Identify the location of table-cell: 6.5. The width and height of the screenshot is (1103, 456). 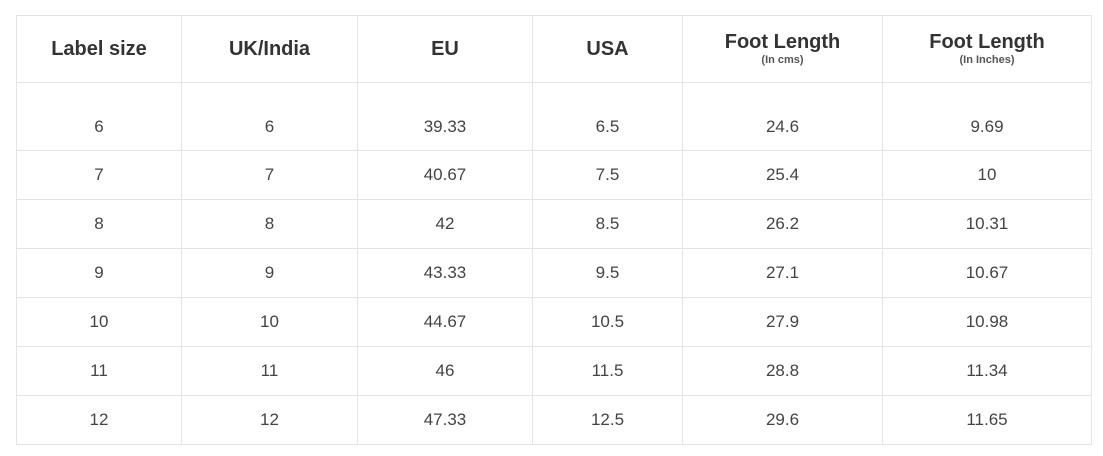
(607, 116).